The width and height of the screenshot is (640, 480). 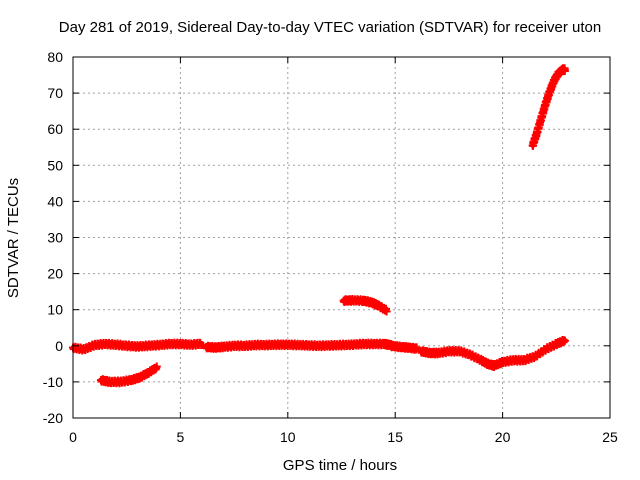 I want to click on y-tick-label: 60, so click(x=55, y=129).